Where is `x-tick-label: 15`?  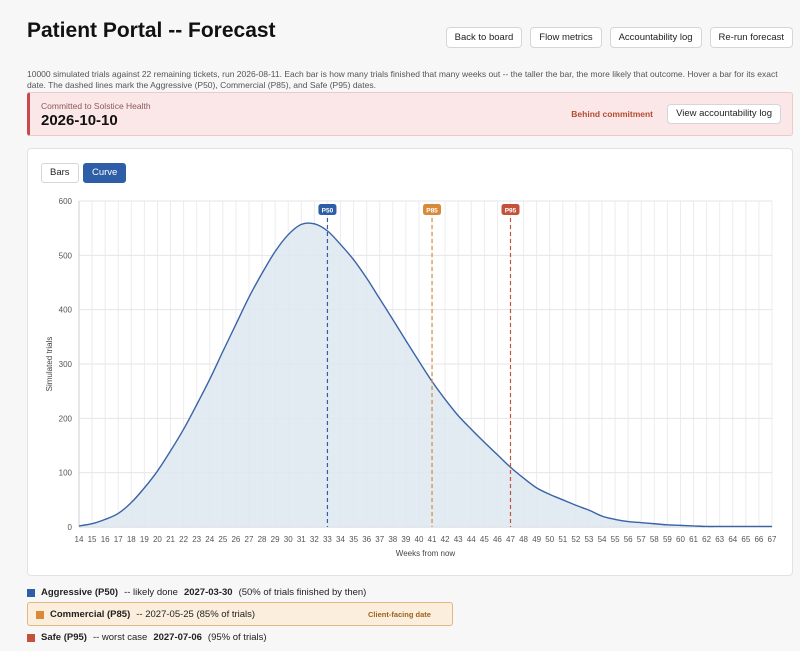
x-tick-label: 15 is located at coordinates (92, 539).